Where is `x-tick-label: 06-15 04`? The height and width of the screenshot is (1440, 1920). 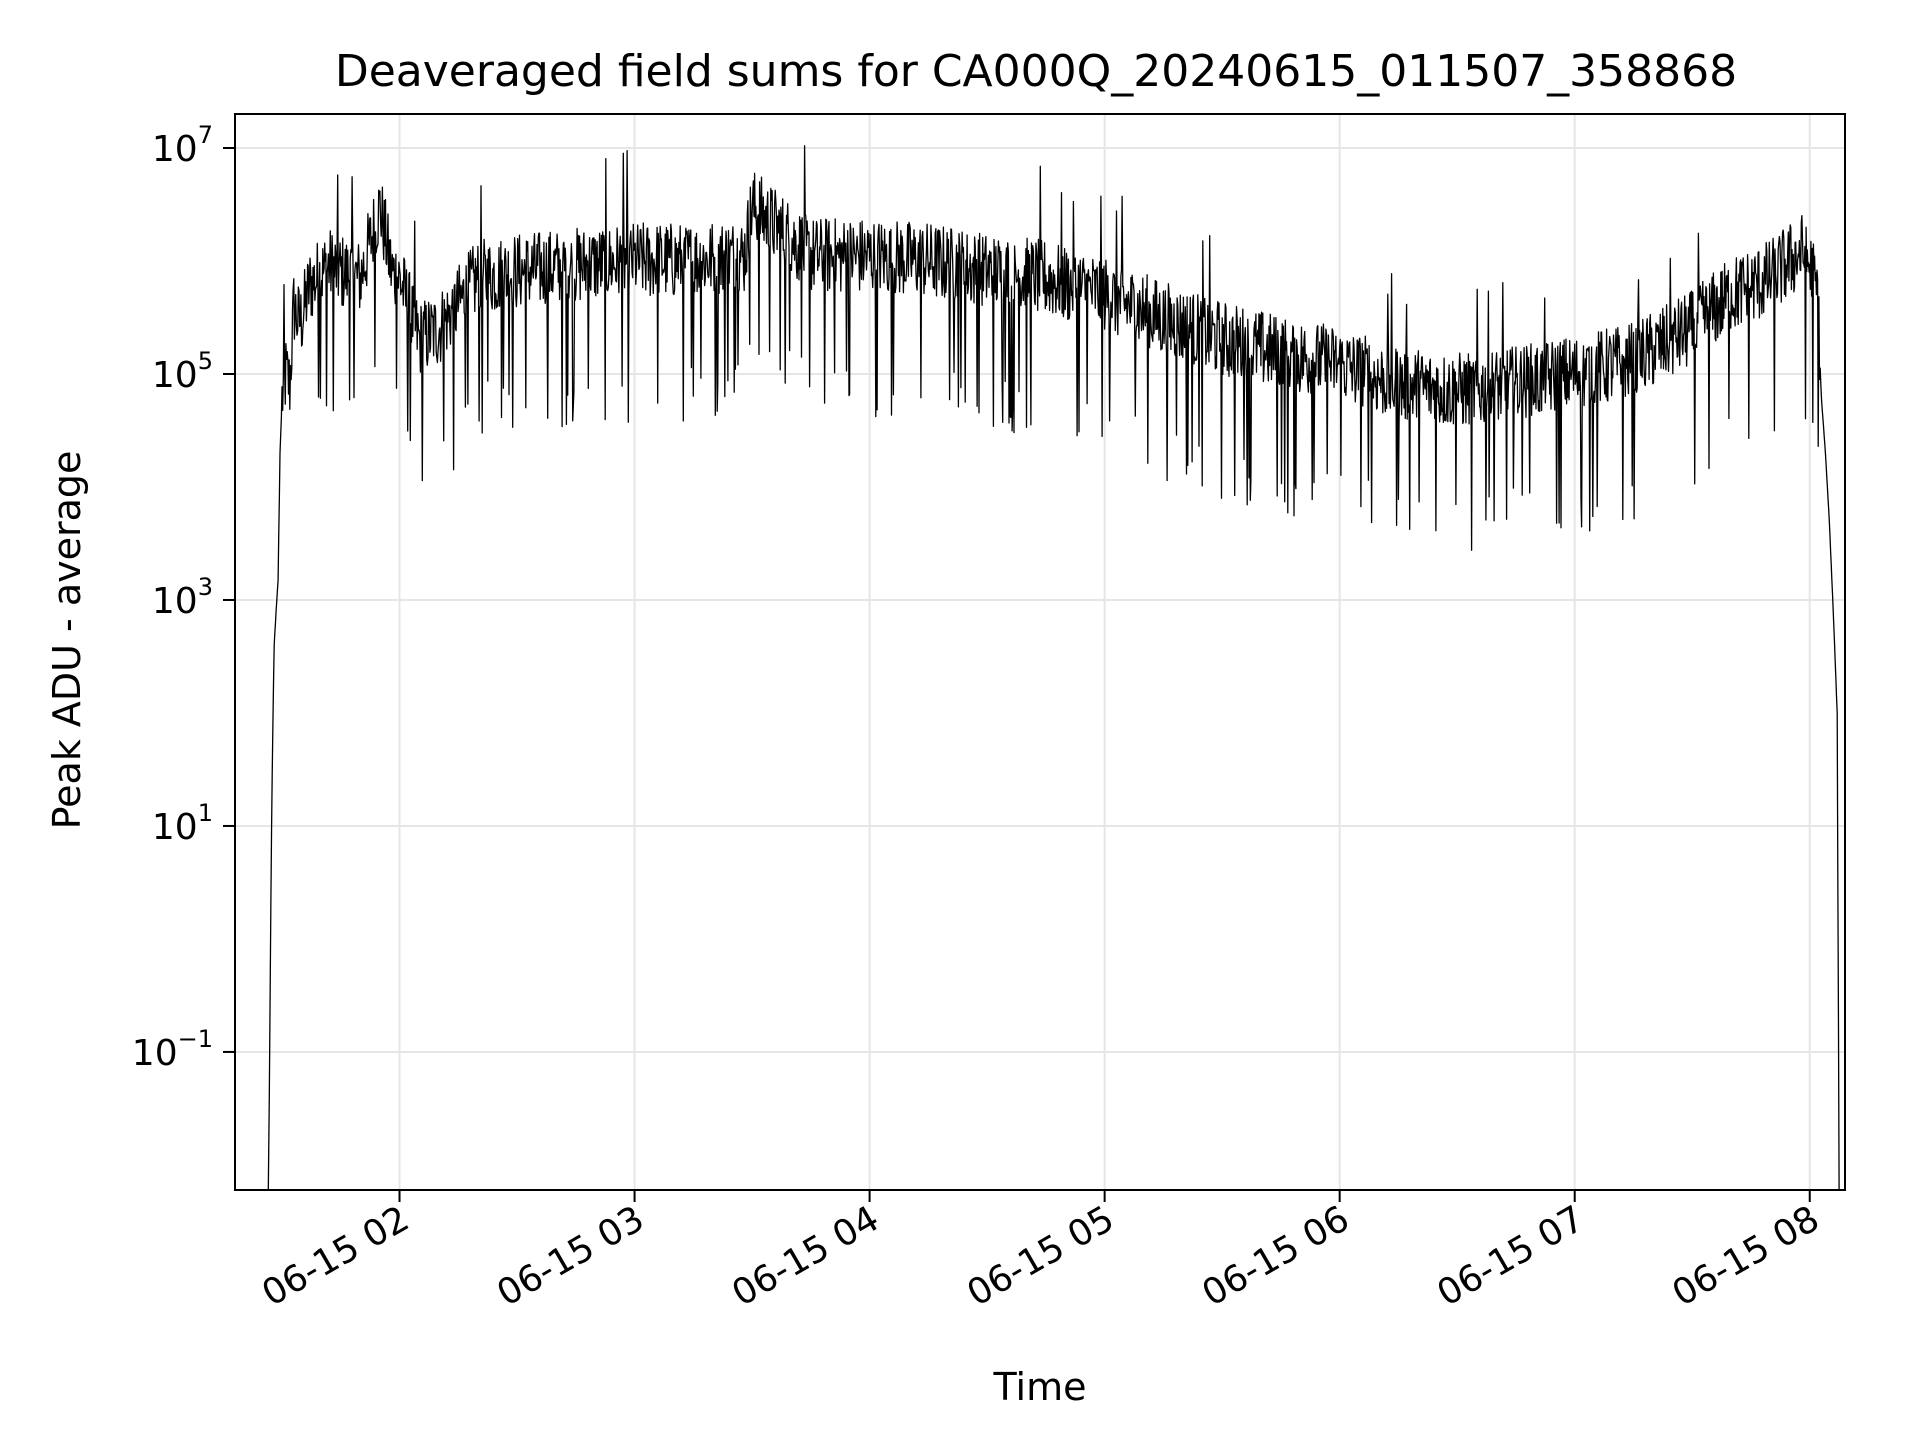 x-tick-label: 06-15 04 is located at coordinates (805, 1256).